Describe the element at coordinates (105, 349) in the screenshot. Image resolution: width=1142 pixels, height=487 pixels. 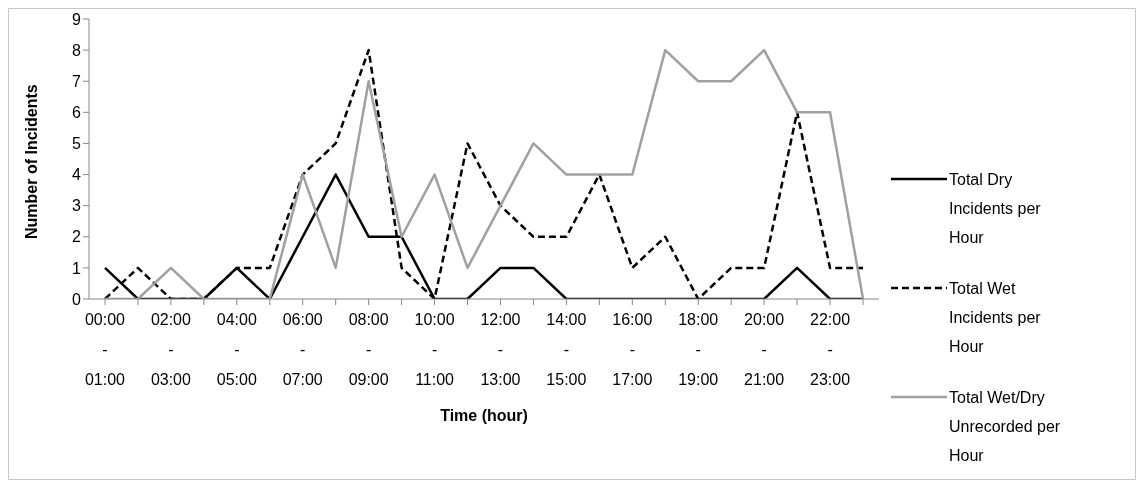
I see `x-tick-label: 00:00 - 01:00` at that location.